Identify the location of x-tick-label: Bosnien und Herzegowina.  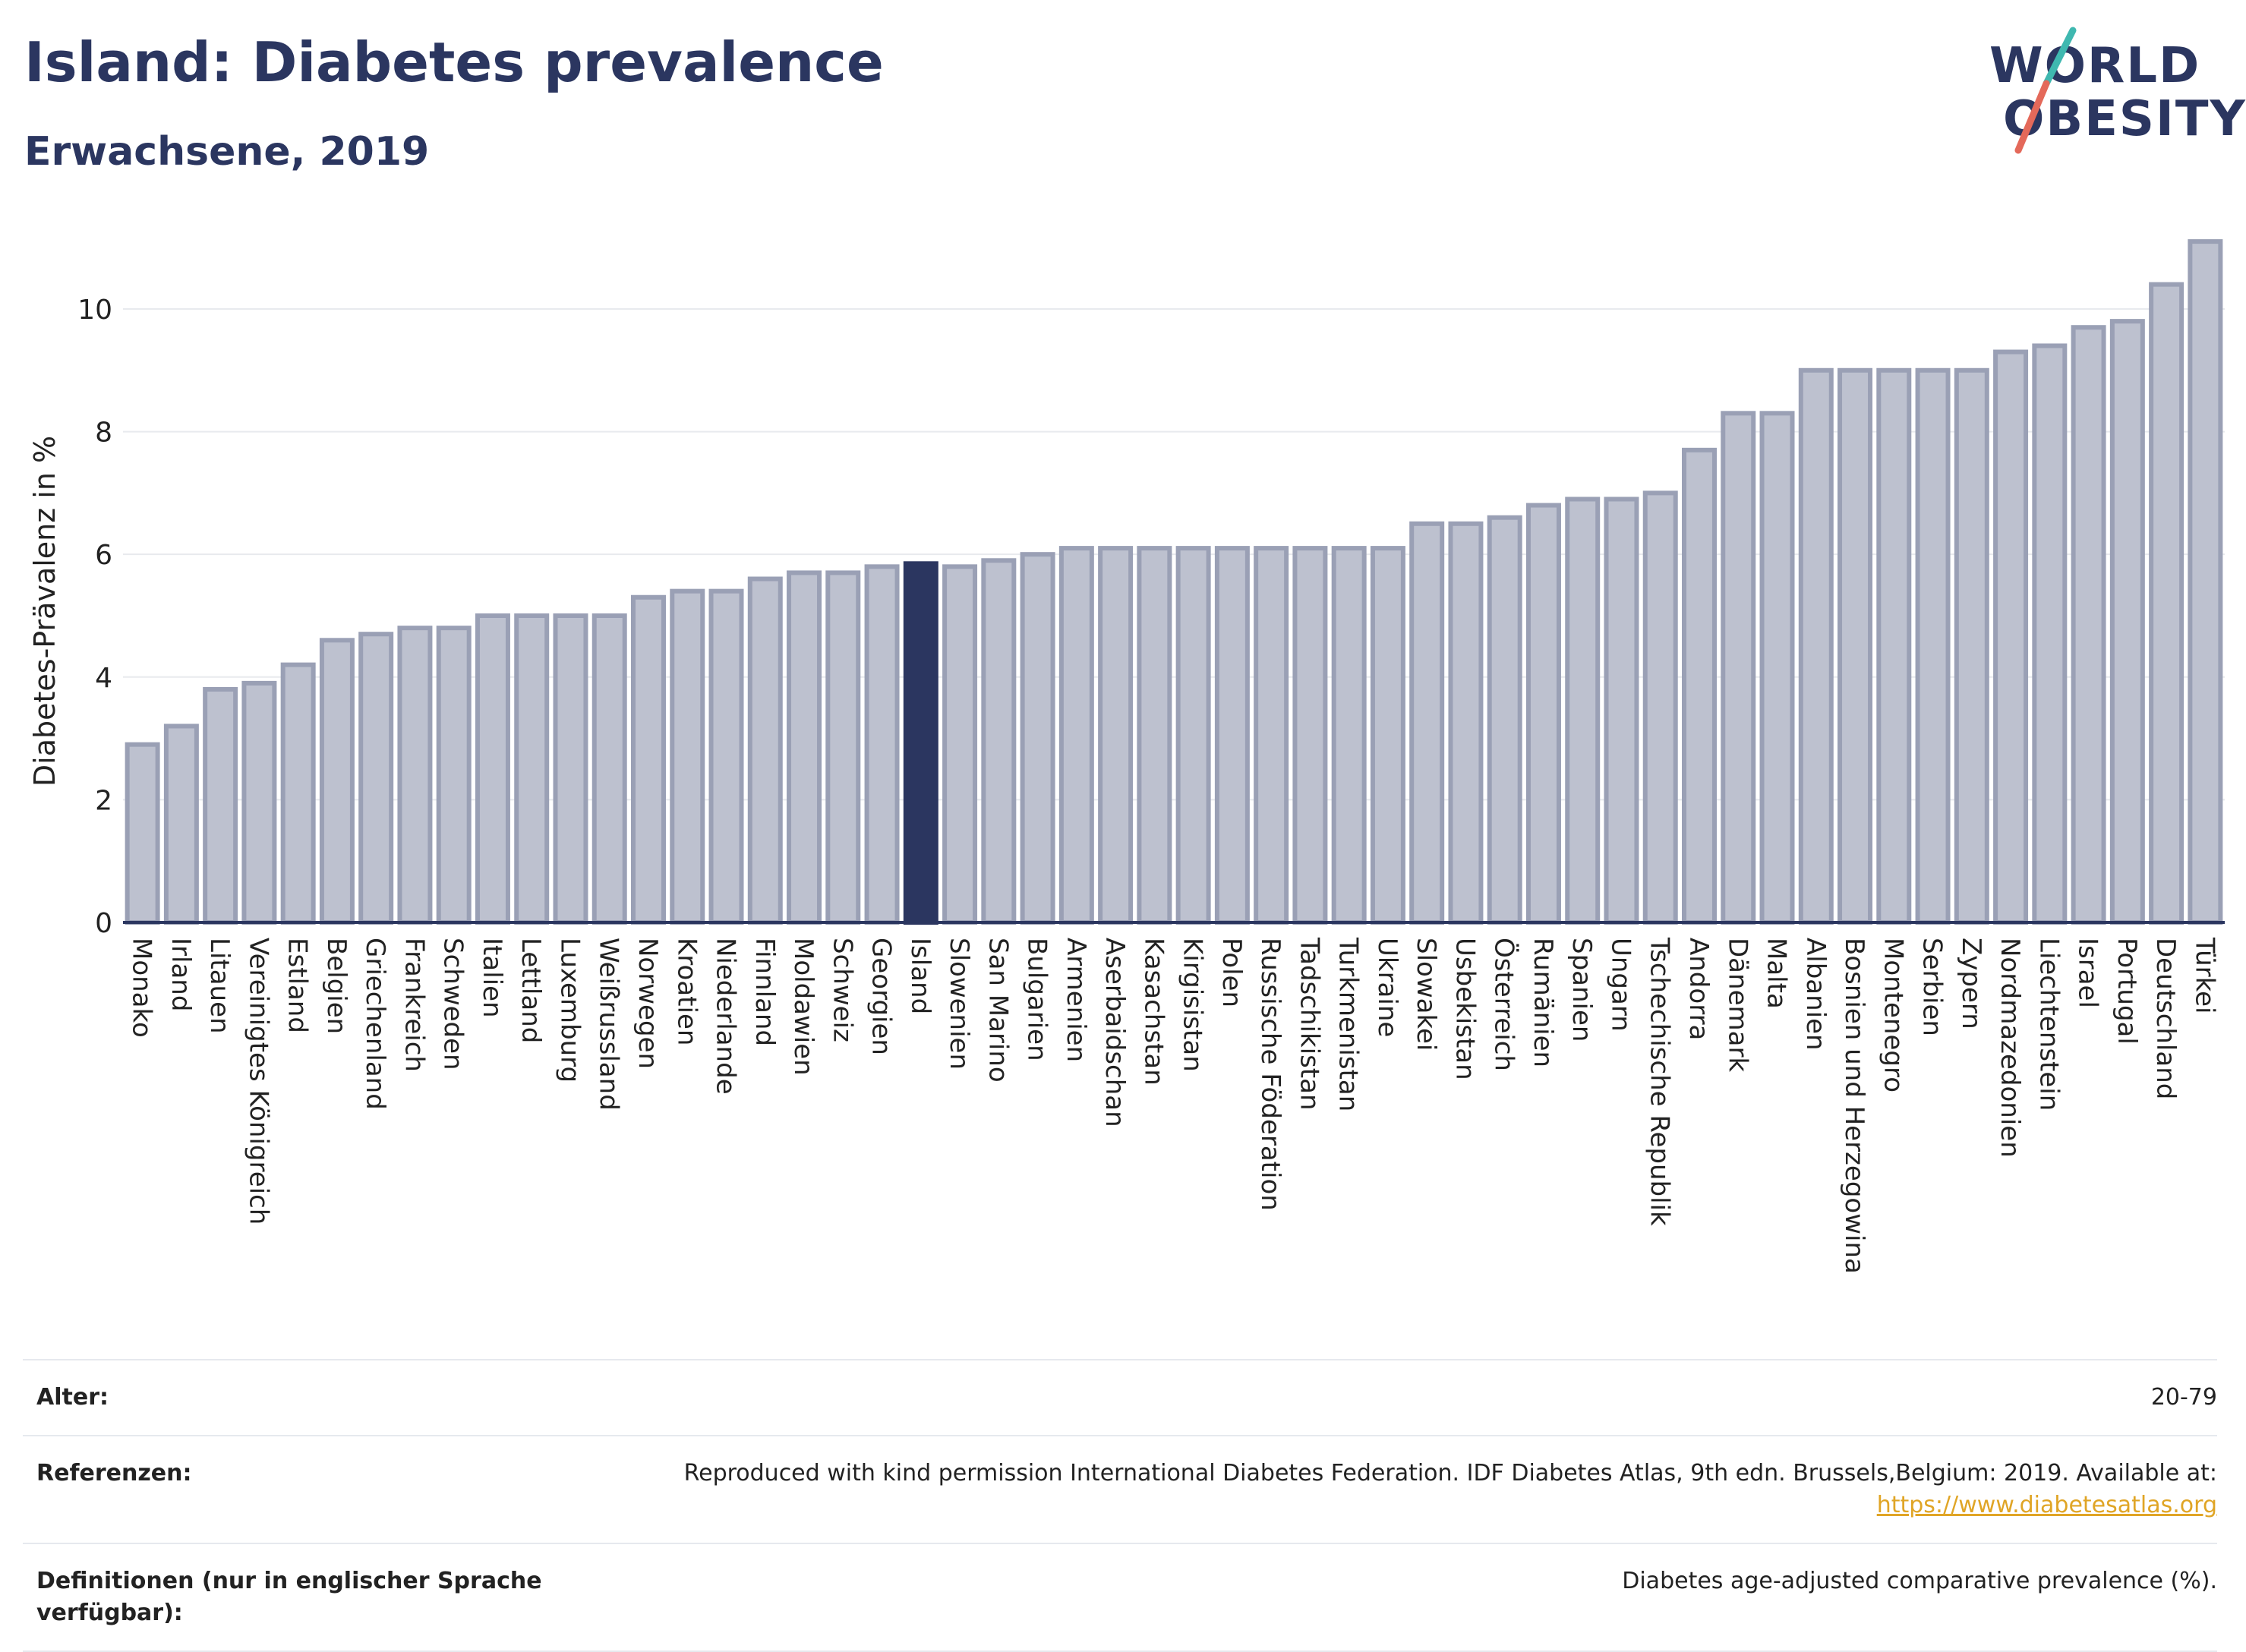
(1854, 1106).